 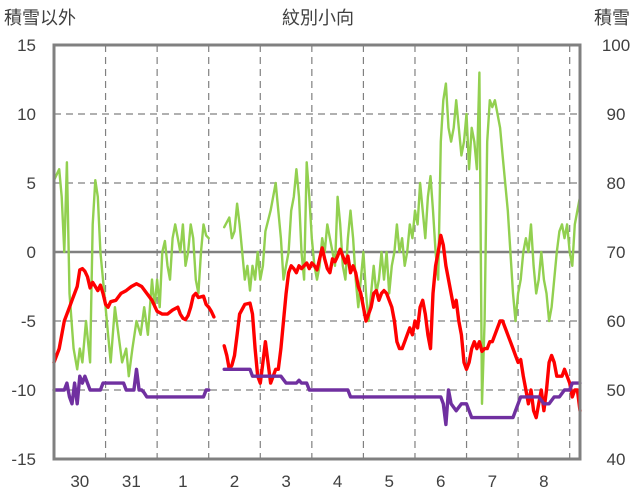 What do you see at coordinates (616, 390) in the screenshot?
I see `right-tick-label: 50` at bounding box center [616, 390].